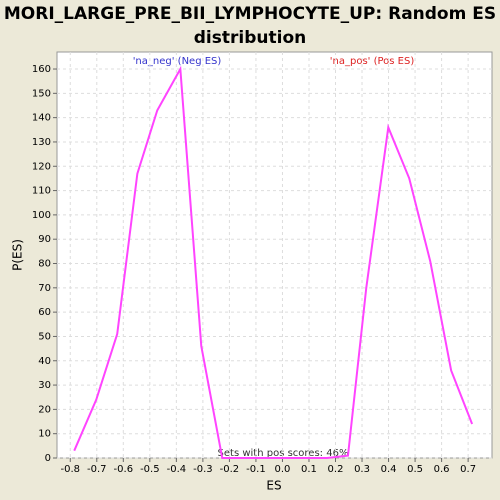 This screenshot has height=500, width=500. What do you see at coordinates (48, 458) in the screenshot?
I see `y-tick-label: 0` at bounding box center [48, 458].